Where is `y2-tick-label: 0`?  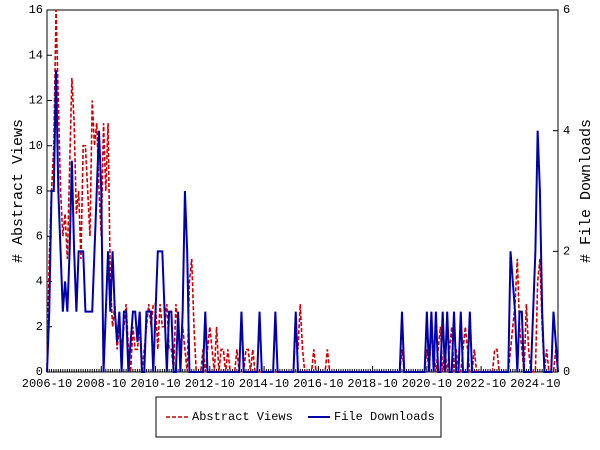 y2-tick-label: 0 is located at coordinates (566, 372).